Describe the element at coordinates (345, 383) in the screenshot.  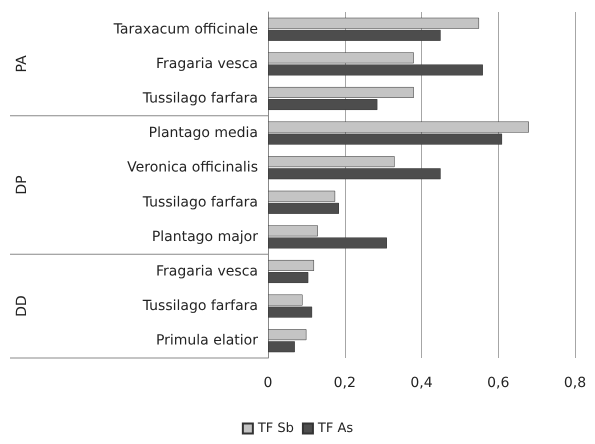
I see `x-tick-label: 0,2` at that location.